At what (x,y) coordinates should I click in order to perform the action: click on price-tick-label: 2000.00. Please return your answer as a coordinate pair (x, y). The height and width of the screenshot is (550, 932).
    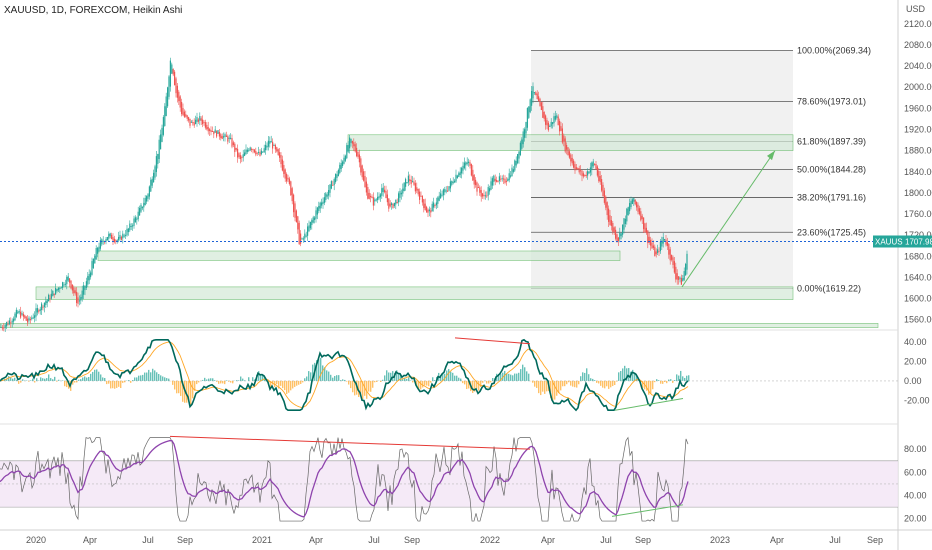
    Looking at the image, I should click on (918, 87).